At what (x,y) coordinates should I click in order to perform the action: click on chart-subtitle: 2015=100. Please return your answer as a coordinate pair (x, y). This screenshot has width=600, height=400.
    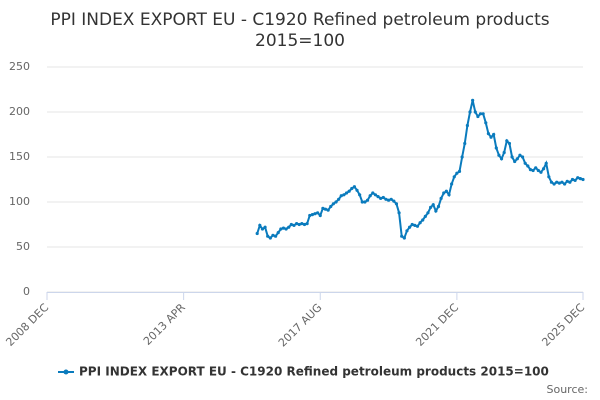
    Looking at the image, I should click on (300, 41).